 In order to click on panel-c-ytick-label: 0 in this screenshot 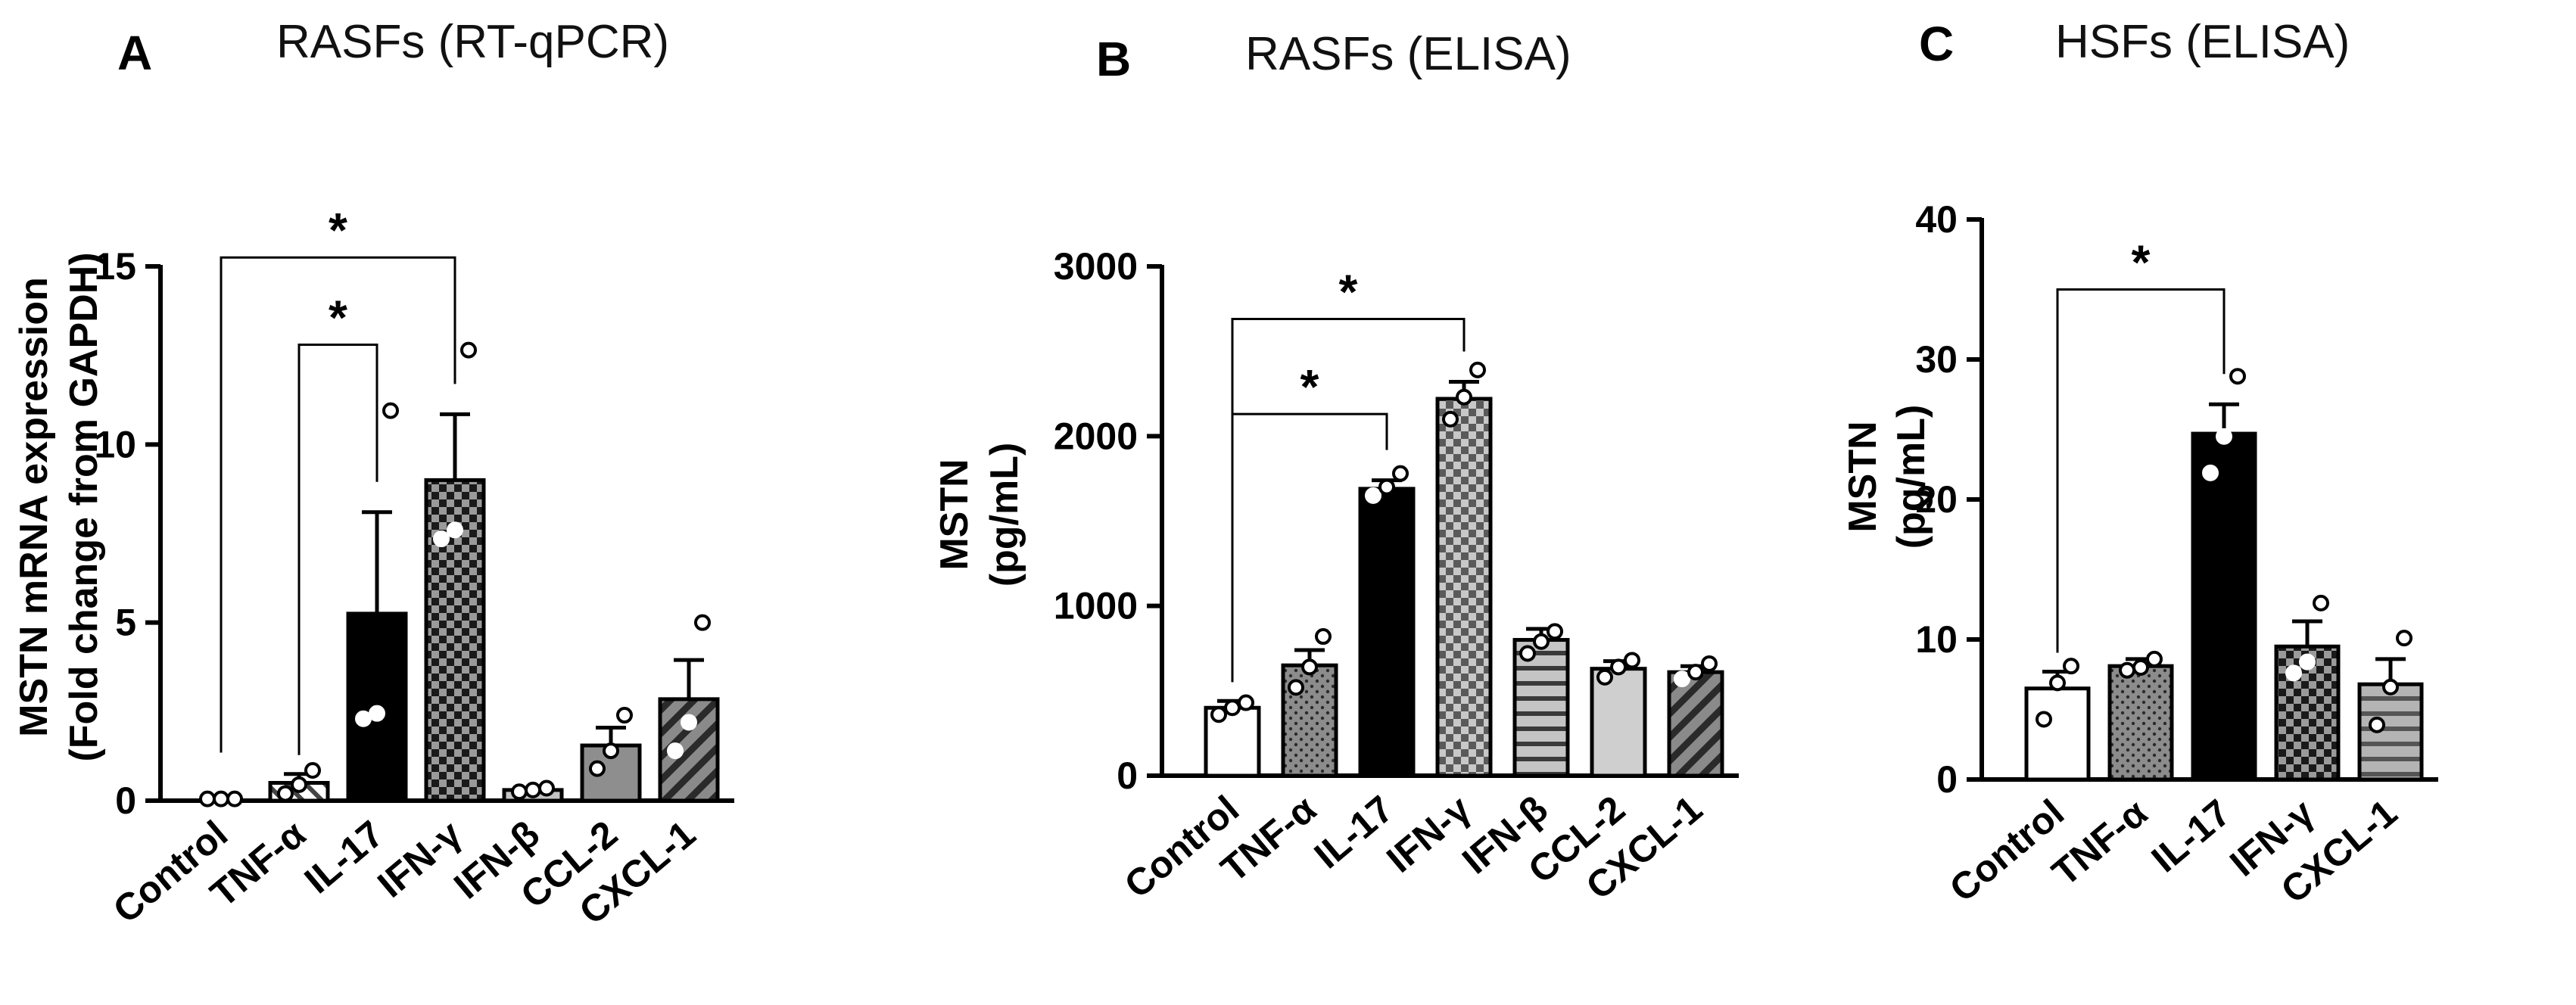, I will do `click(1947, 779)`.